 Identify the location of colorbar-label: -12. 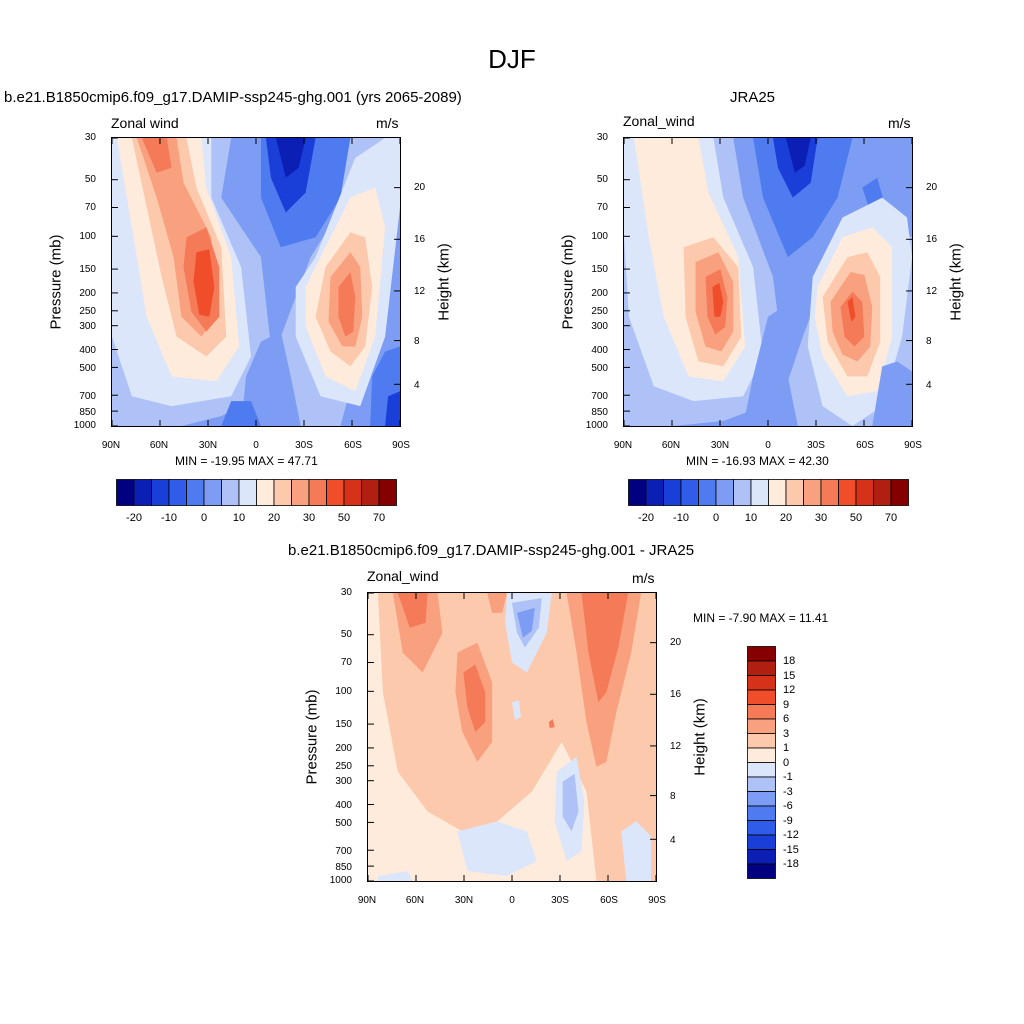
(791, 835).